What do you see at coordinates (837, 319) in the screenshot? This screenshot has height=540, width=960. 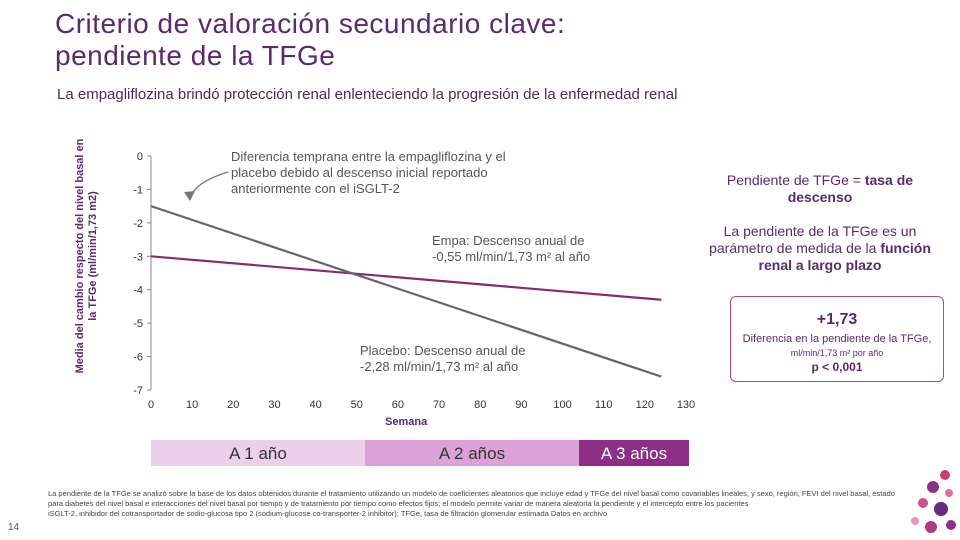 I see `result-value: +1,73` at bounding box center [837, 319].